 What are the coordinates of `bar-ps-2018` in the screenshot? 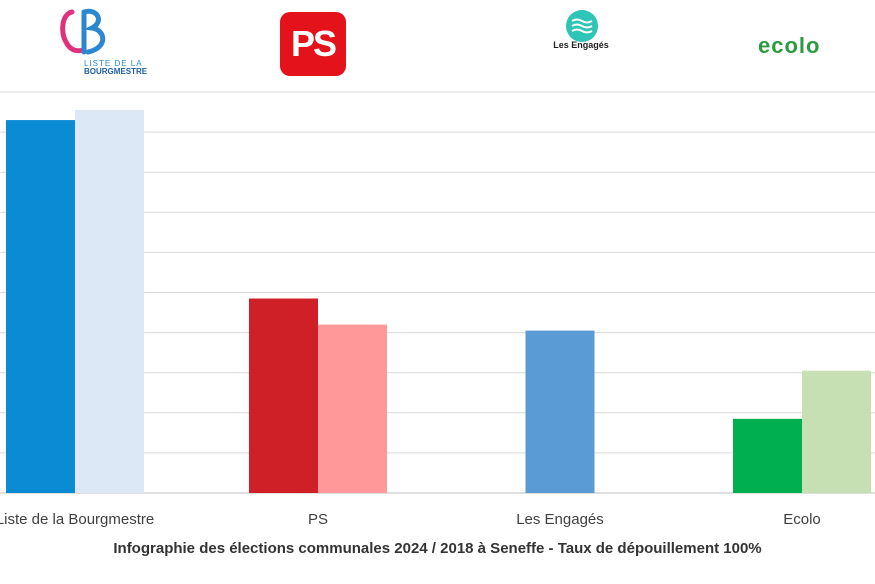 It's located at (352, 408).